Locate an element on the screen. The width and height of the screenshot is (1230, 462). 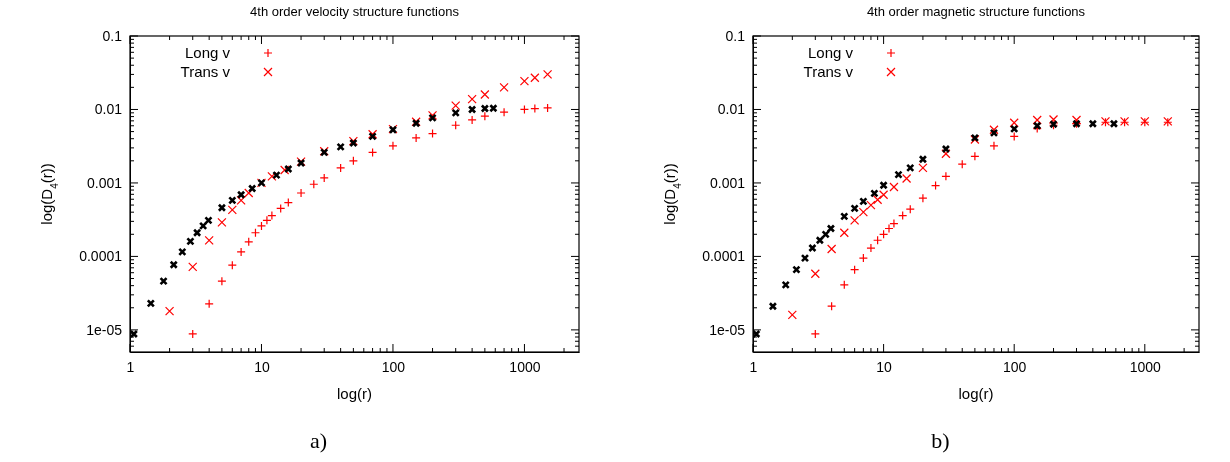
chart-title: 4th order velocity structure functions is located at coordinates (355, 11).